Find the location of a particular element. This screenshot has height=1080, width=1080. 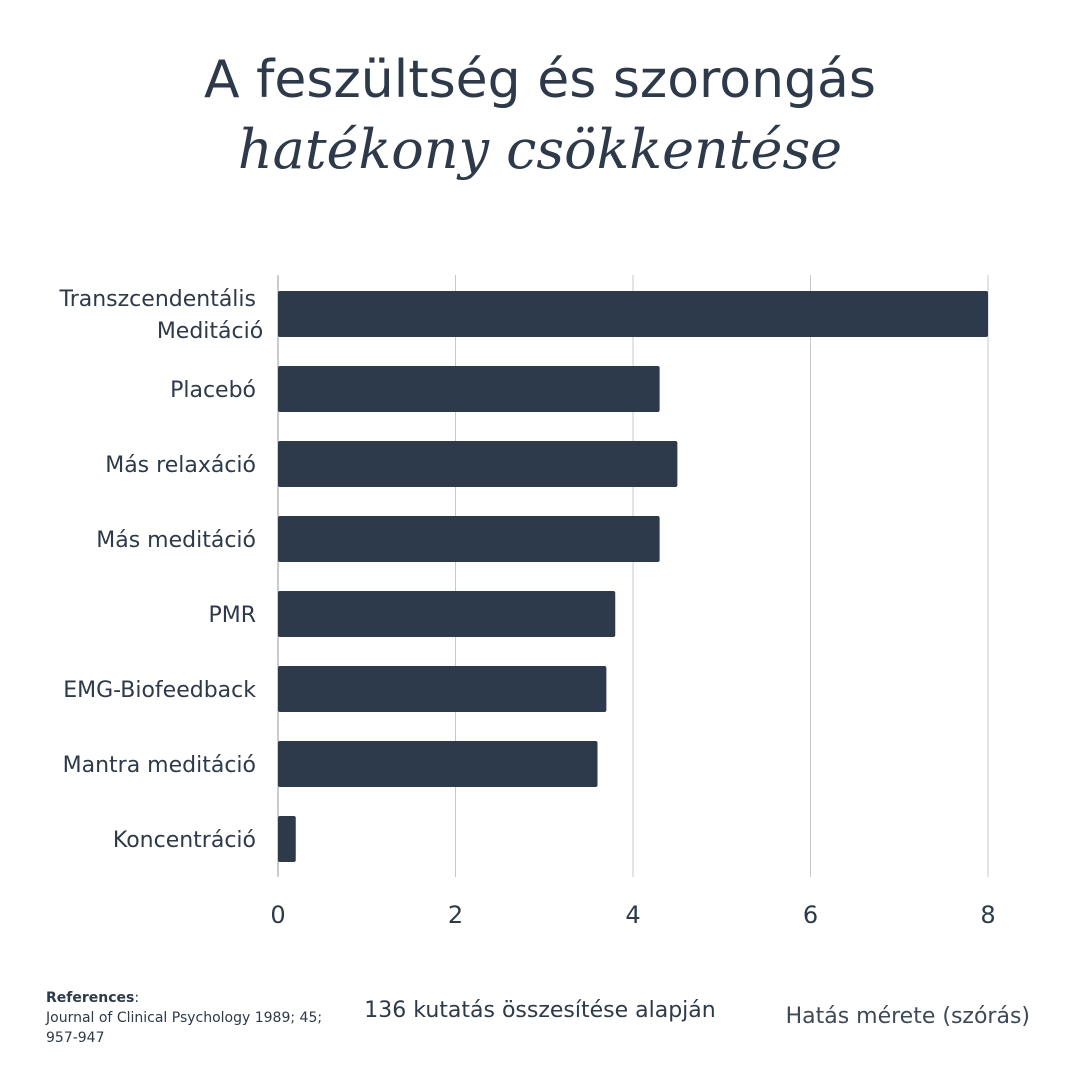

category-label: PMR is located at coordinates (232, 615).